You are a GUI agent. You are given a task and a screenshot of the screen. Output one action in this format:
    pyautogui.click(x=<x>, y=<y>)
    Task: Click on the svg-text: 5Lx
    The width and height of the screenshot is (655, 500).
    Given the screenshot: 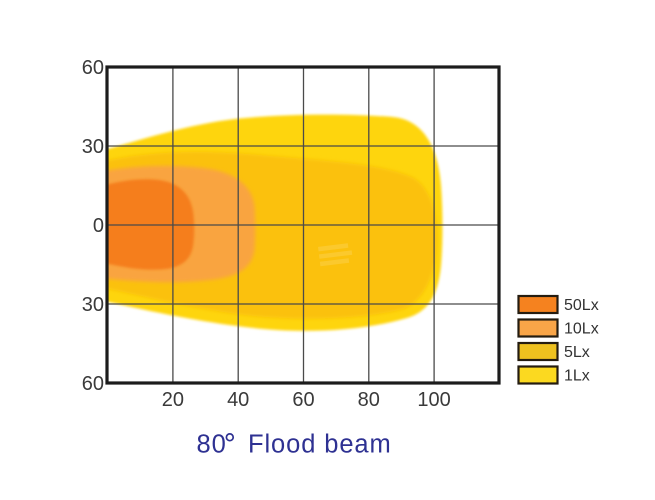 What is the action you would take?
    pyautogui.click(x=577, y=352)
    